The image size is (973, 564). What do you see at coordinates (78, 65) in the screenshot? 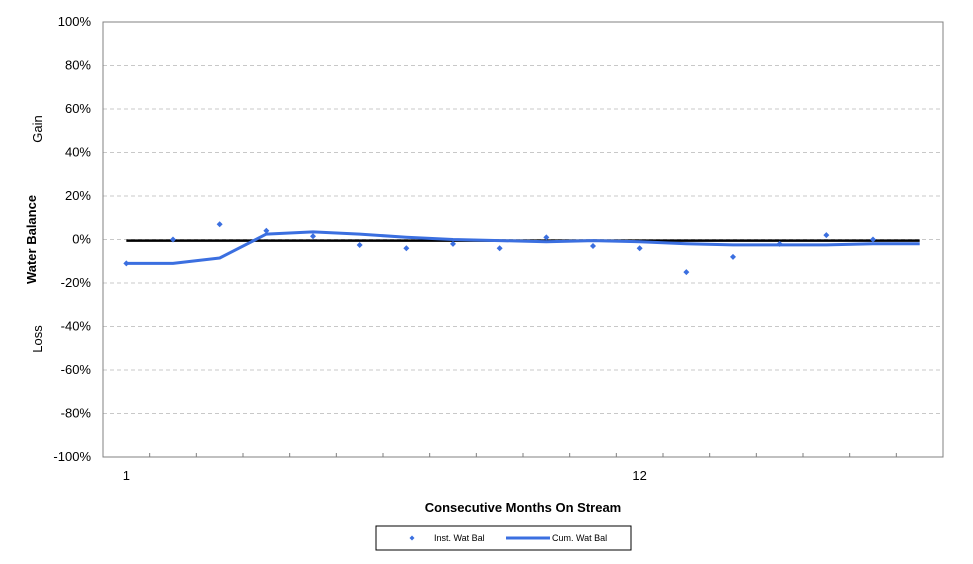
I see `y-tick-label: 80%` at bounding box center [78, 65].